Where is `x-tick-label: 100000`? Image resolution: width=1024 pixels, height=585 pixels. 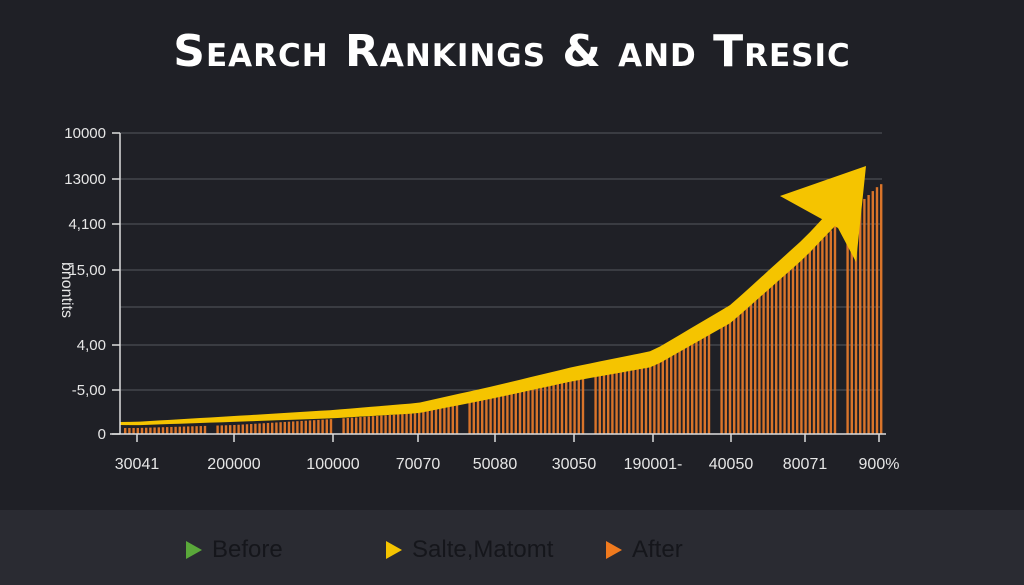 x-tick-label: 100000 is located at coordinates (332, 464).